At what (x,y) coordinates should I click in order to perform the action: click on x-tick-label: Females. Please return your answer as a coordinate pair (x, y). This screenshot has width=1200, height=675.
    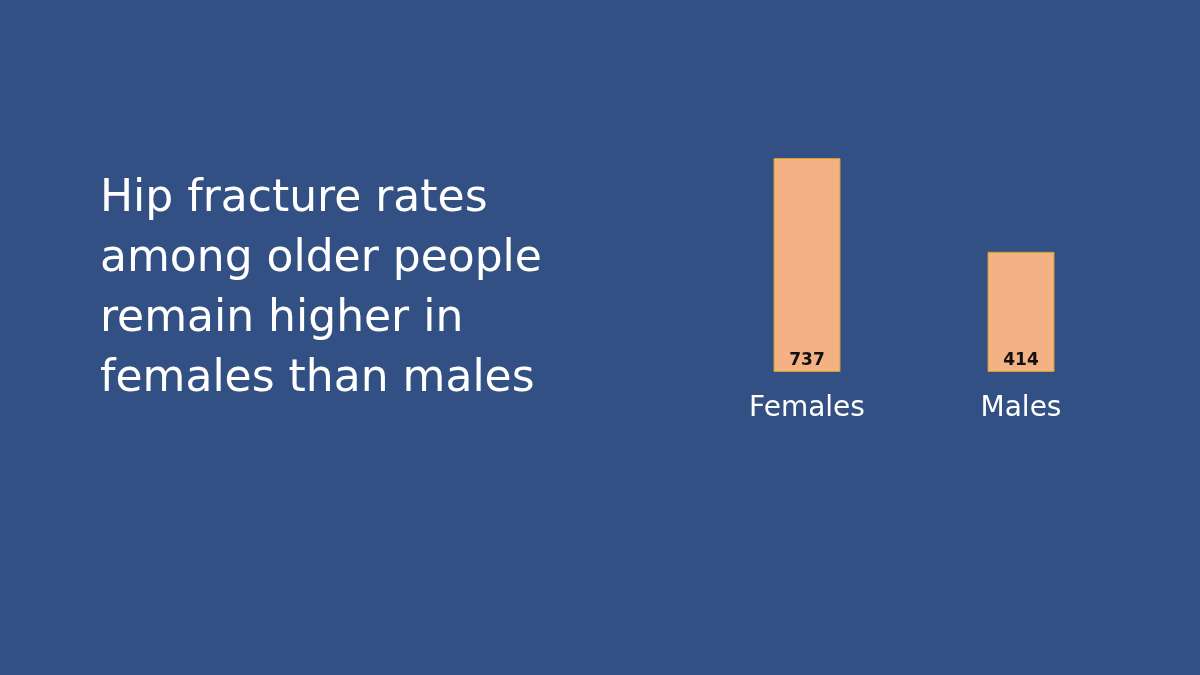
    Looking at the image, I should click on (807, 406).